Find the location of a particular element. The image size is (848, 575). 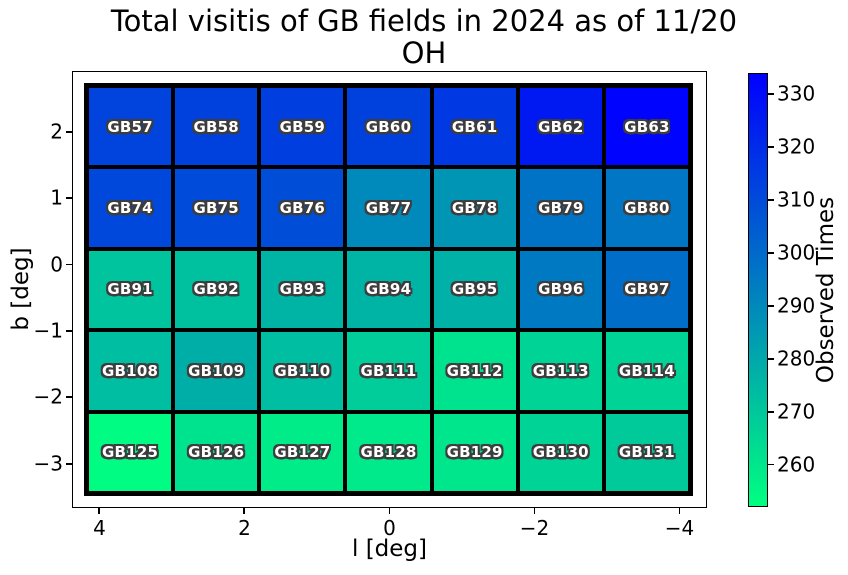

field-cell-GB57: GB57 is located at coordinates (130, 127).